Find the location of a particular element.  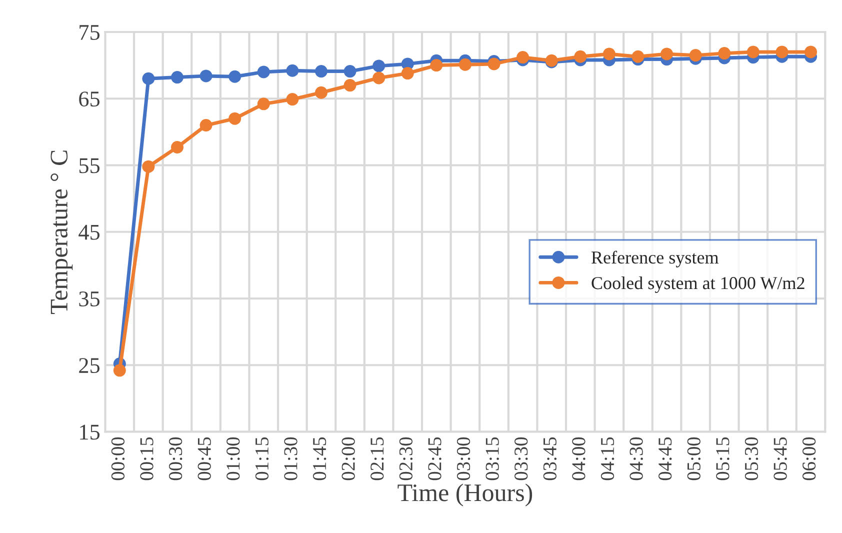

y-tick-label: 25 is located at coordinates (89, 366).